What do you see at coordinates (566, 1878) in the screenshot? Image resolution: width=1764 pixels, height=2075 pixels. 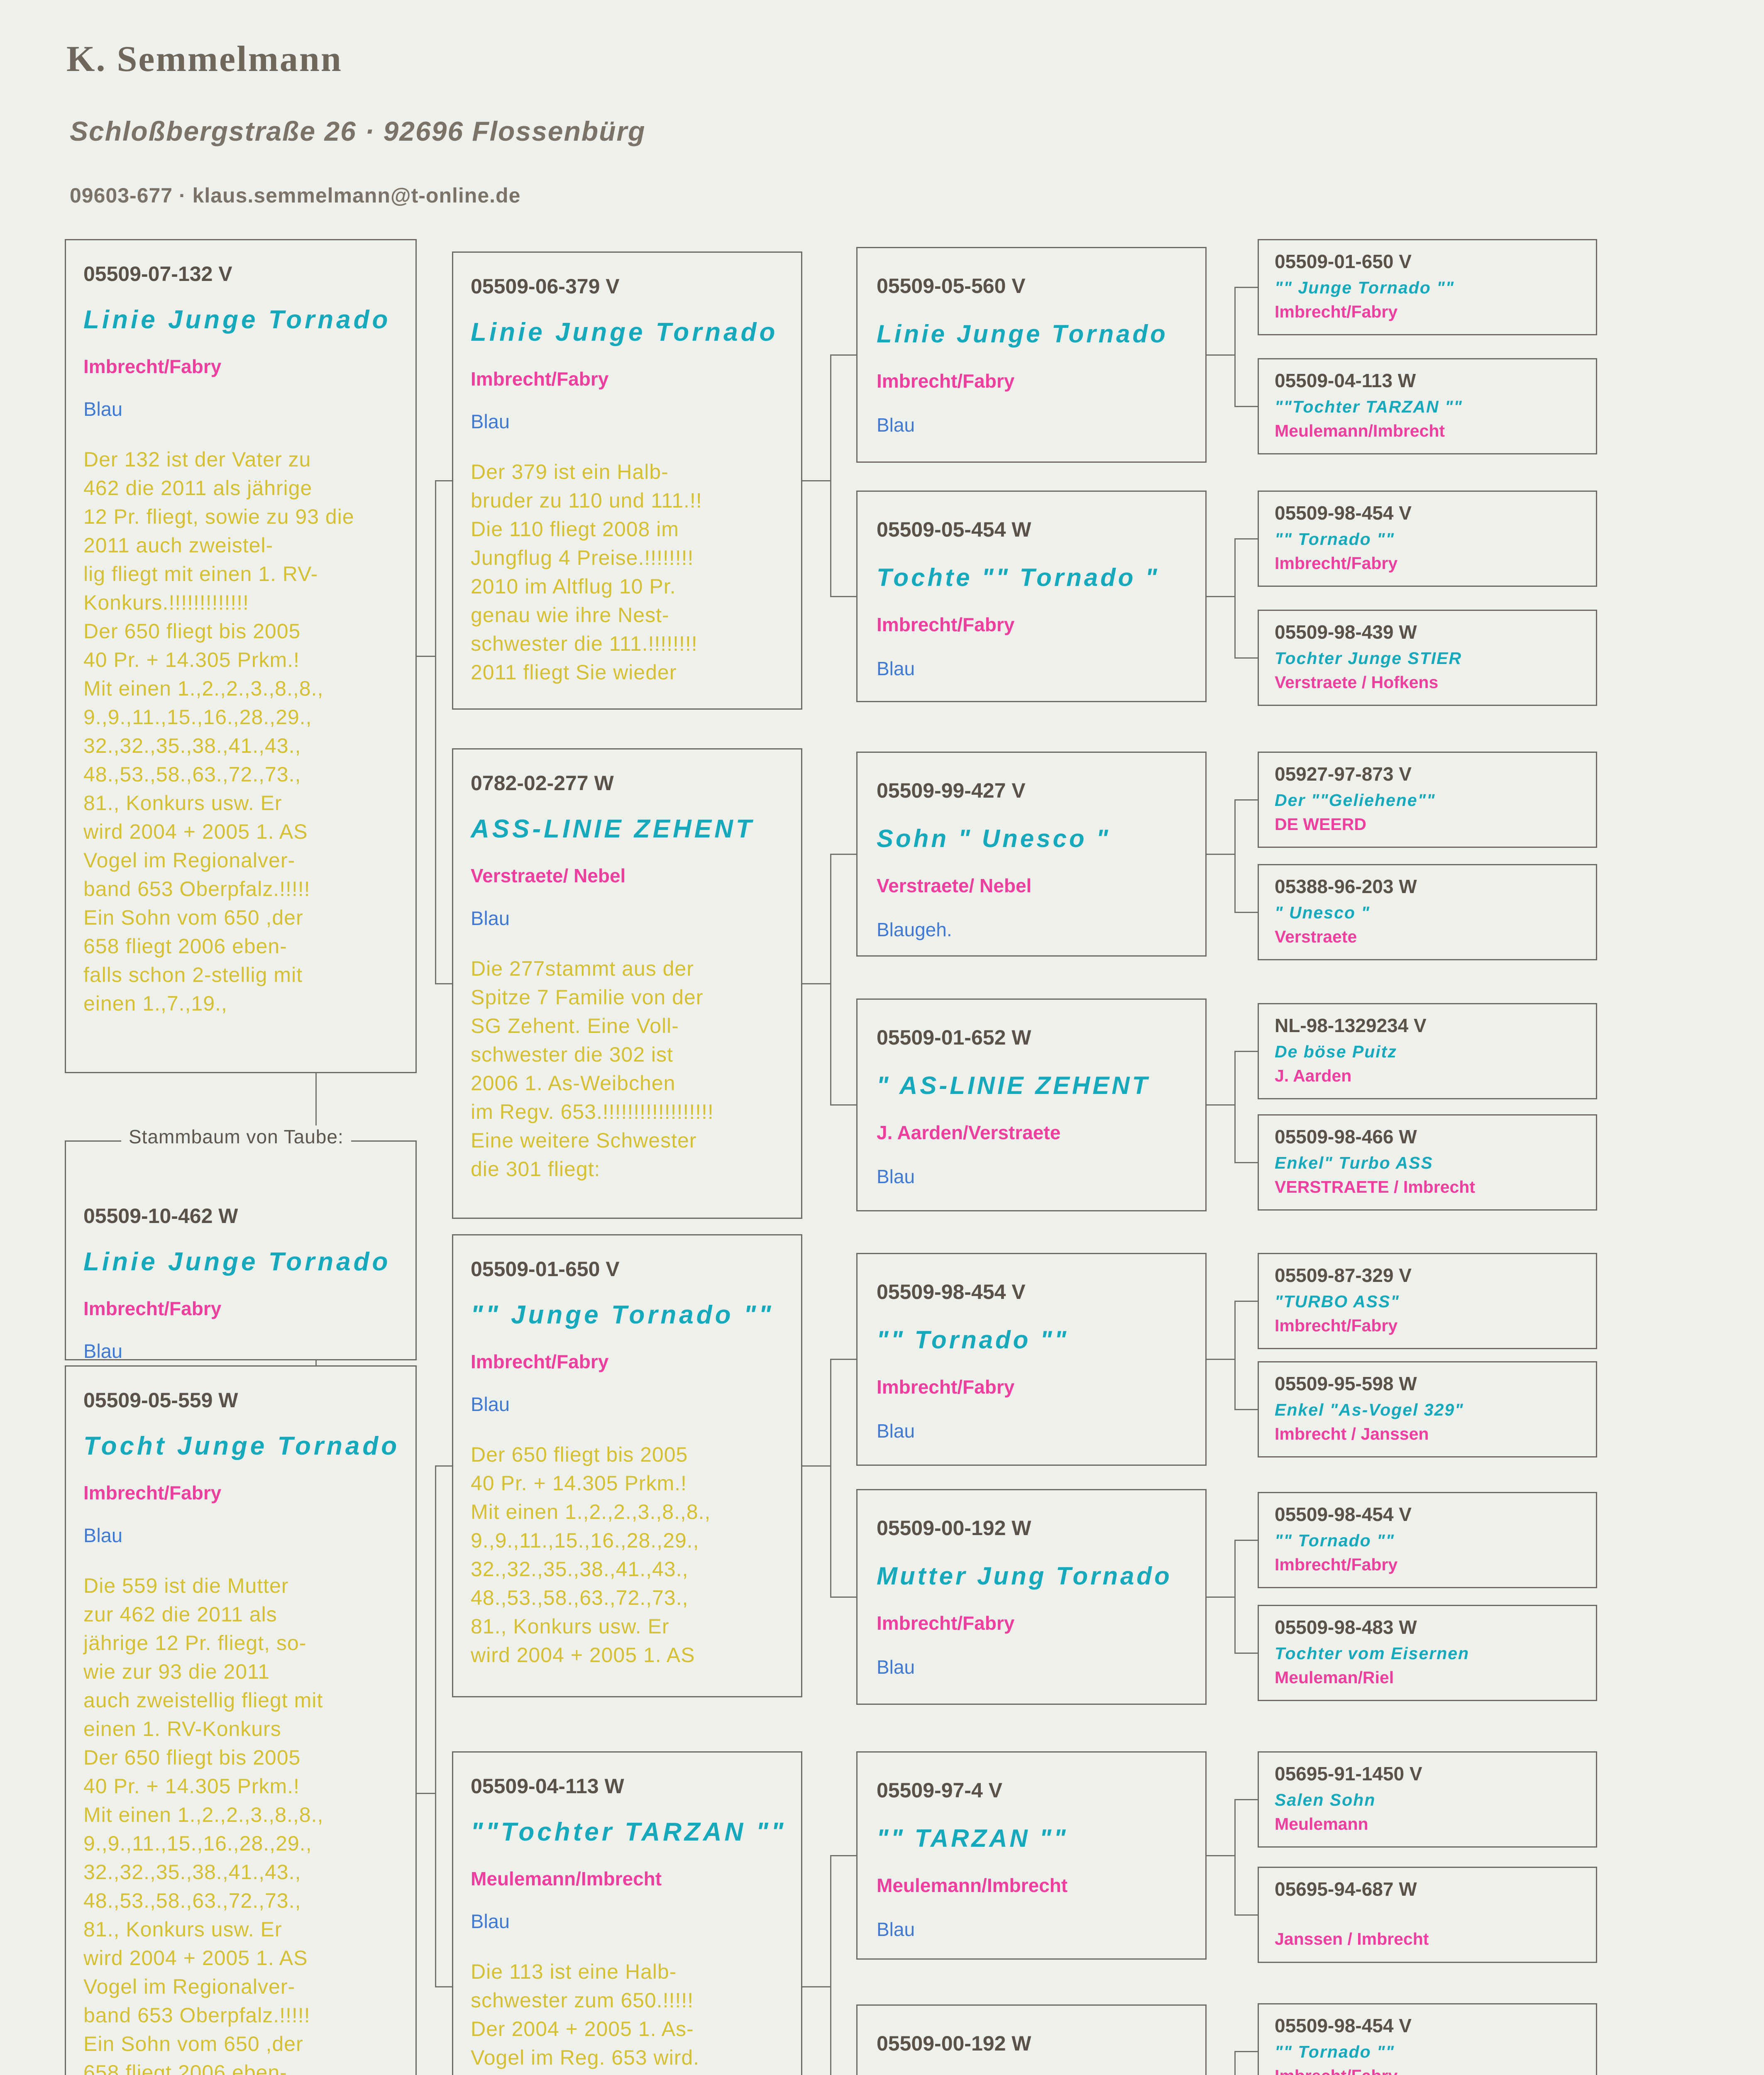 I see `breeder-name: Meulemann/Imbrecht` at bounding box center [566, 1878].